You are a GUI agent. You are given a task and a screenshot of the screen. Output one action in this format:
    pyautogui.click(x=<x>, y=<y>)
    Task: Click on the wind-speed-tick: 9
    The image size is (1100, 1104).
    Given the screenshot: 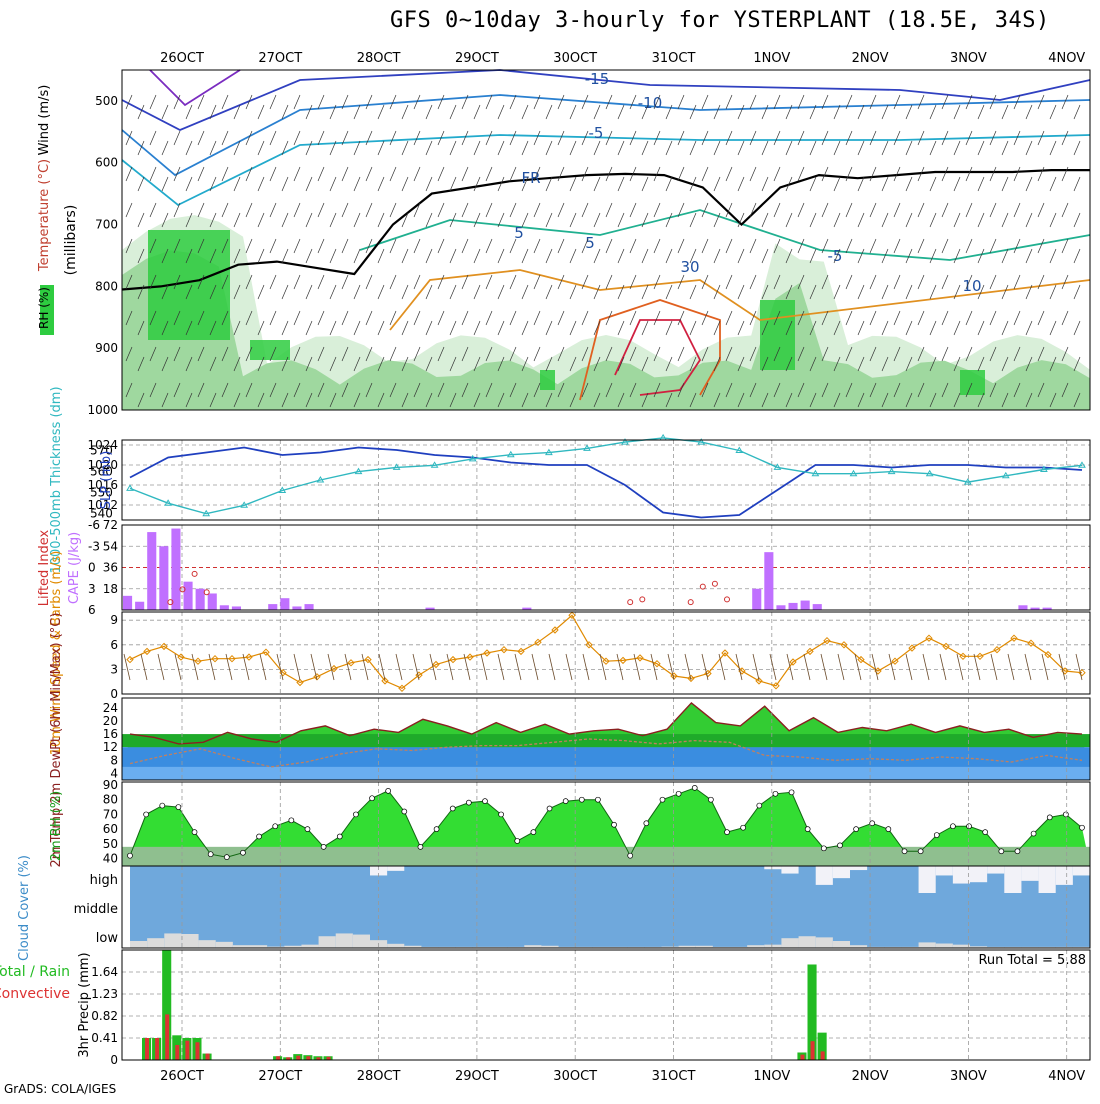 What is the action you would take?
    pyautogui.click(x=114, y=620)
    